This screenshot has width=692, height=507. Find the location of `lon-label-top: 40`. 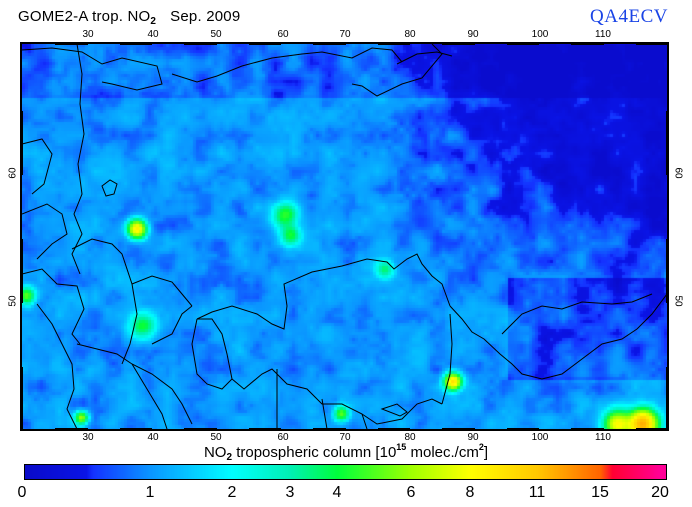

lon-label-top: 40 is located at coordinates (153, 34).